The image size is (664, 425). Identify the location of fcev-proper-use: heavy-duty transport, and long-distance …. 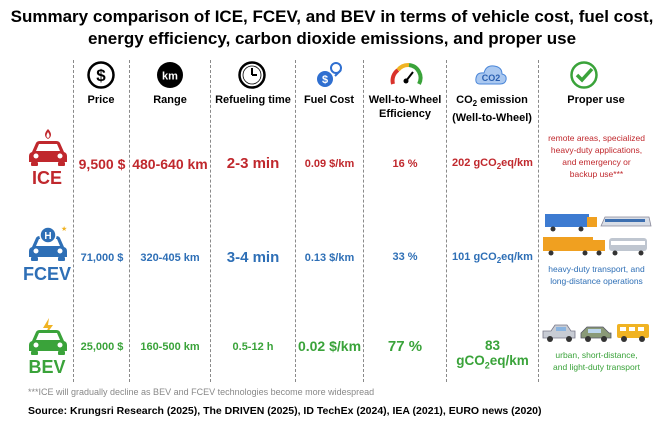
(596, 275).